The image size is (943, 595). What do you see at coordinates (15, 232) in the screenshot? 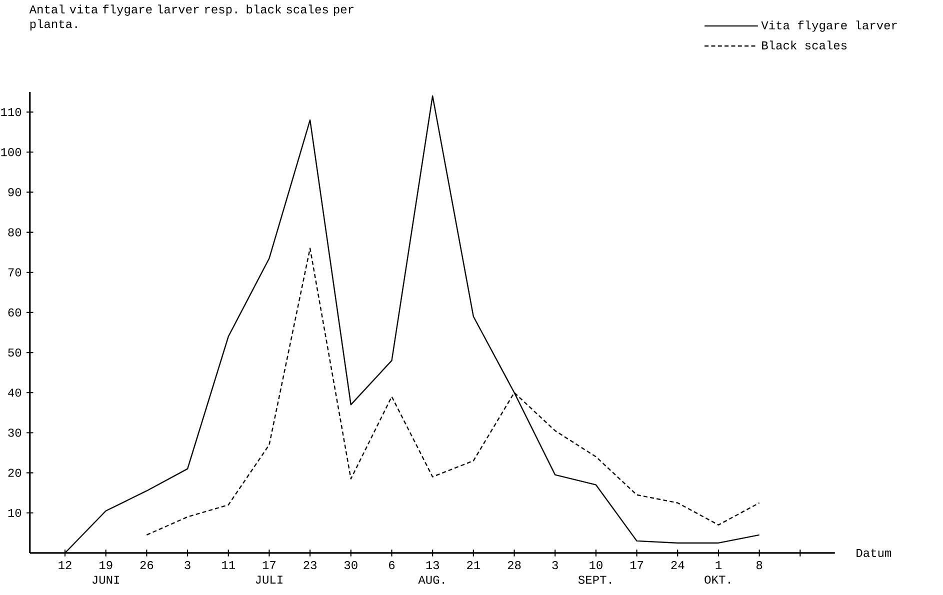
I see `y-tick-label: 80` at bounding box center [15, 232].